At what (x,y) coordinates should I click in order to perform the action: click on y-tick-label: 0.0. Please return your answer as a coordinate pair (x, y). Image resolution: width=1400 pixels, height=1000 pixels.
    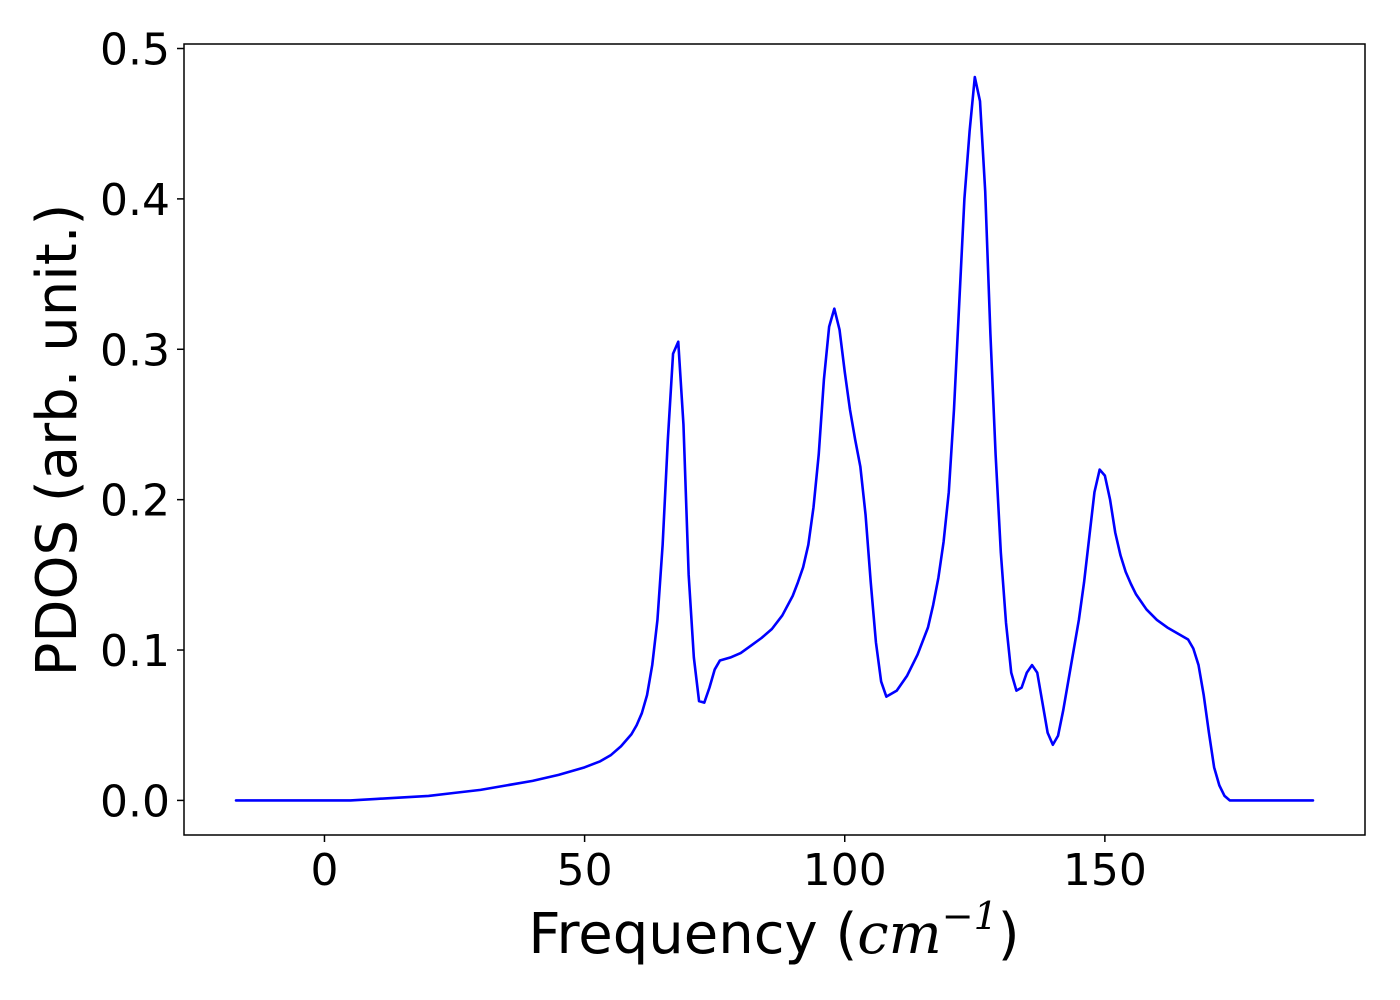
    Looking at the image, I should click on (135, 801).